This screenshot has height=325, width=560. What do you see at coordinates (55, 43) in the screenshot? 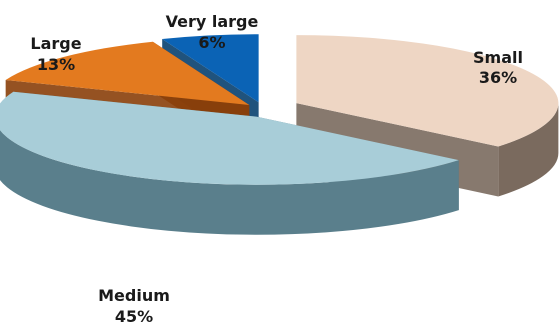
I see `label-large-name: Large` at bounding box center [55, 43].